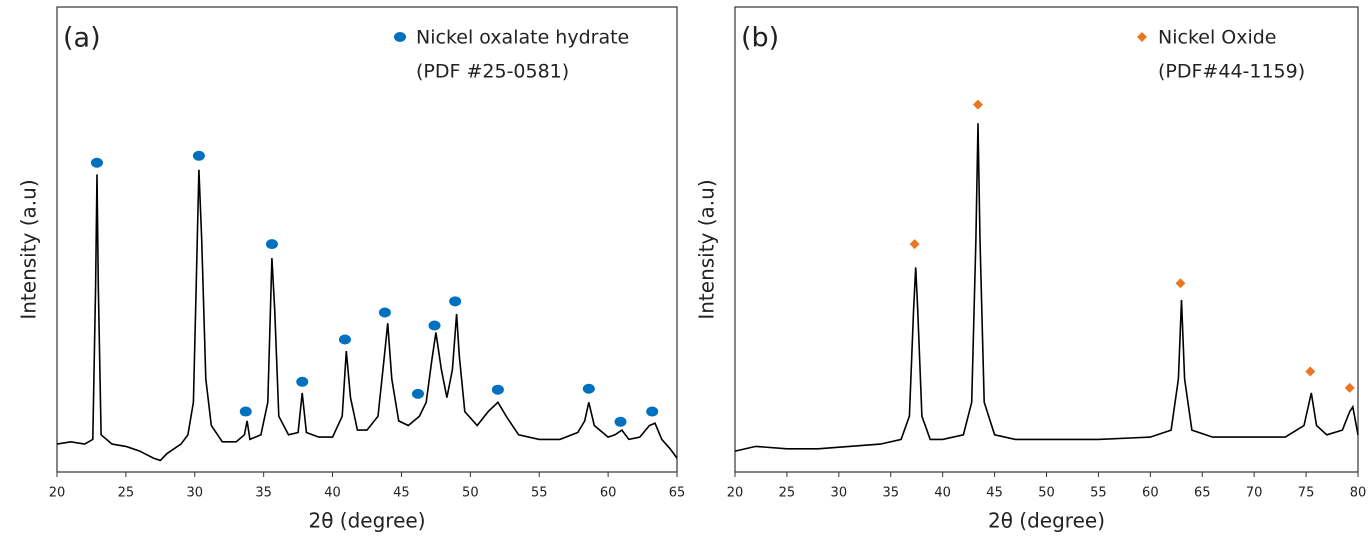 The width and height of the screenshot is (1372, 548). Describe the element at coordinates (760, 38) in the screenshot. I see `panel-label: (b)` at that location.